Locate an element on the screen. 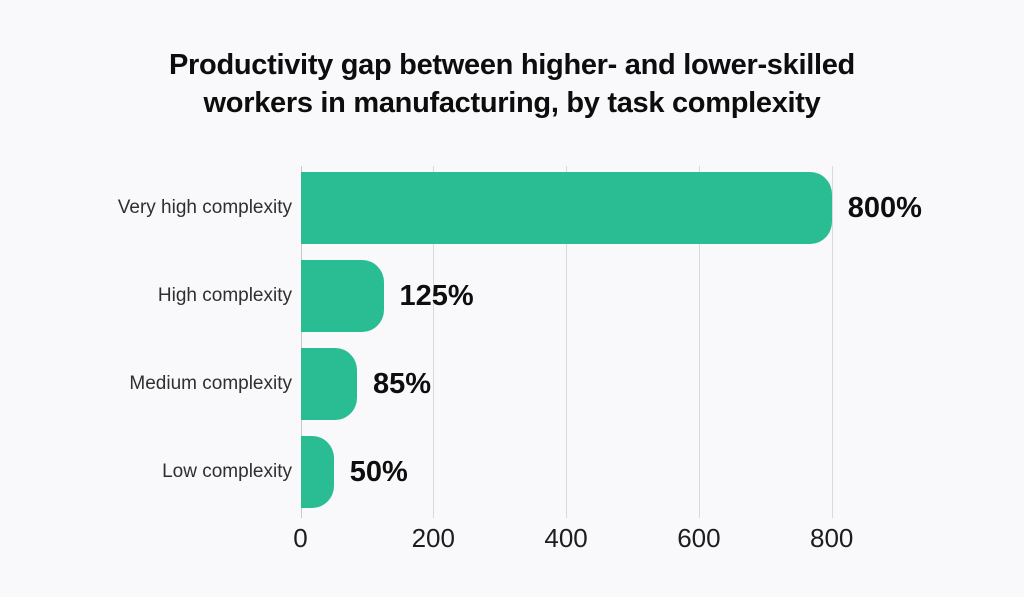 This screenshot has height=597, width=1024. value-label: 85% is located at coordinates (401, 383).